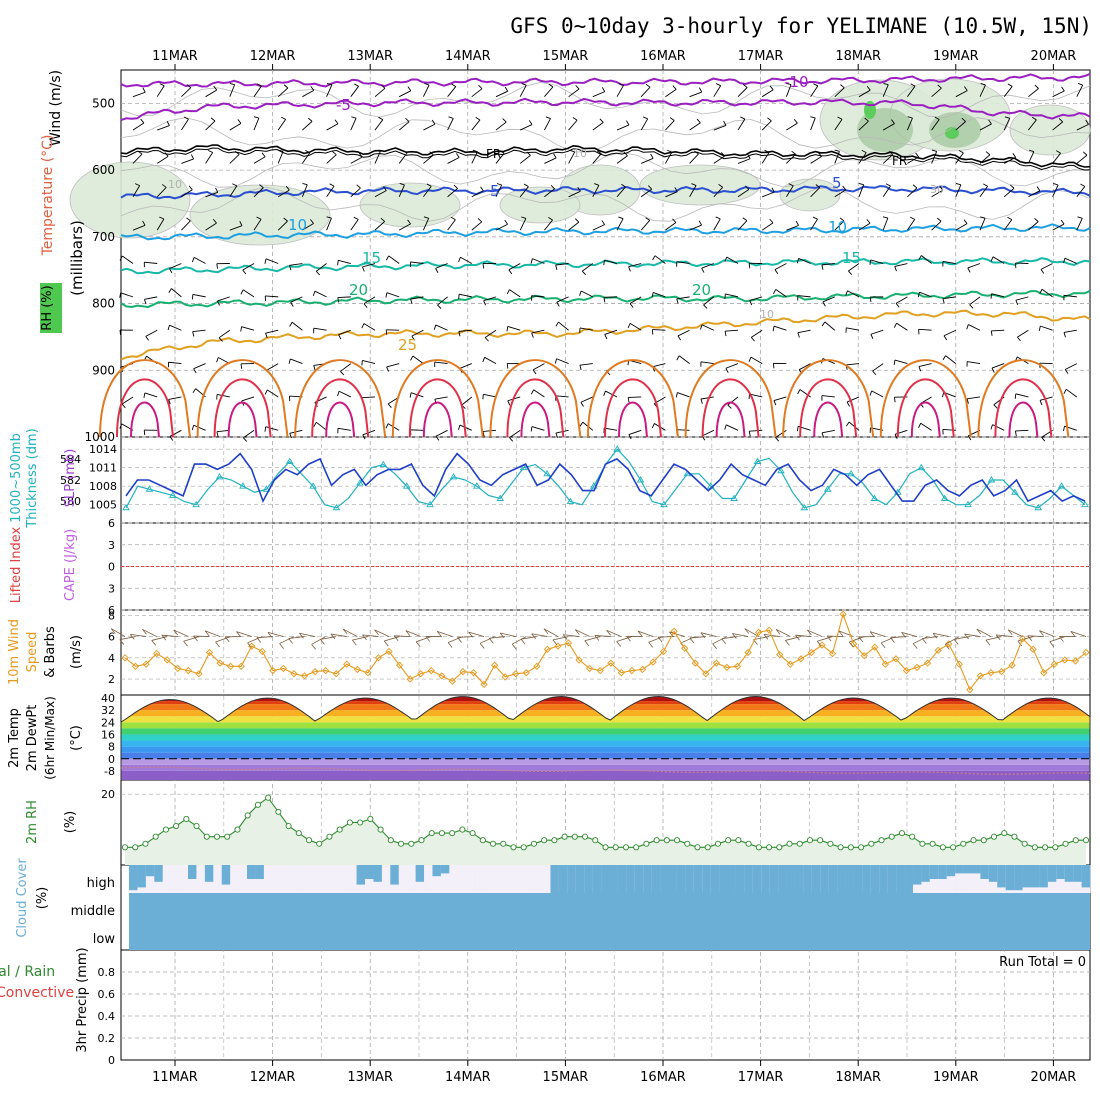 The width and height of the screenshot is (1100, 1100). Describe the element at coordinates (93, 911) in the screenshot. I see `cloud-tick-label: middle` at that location.